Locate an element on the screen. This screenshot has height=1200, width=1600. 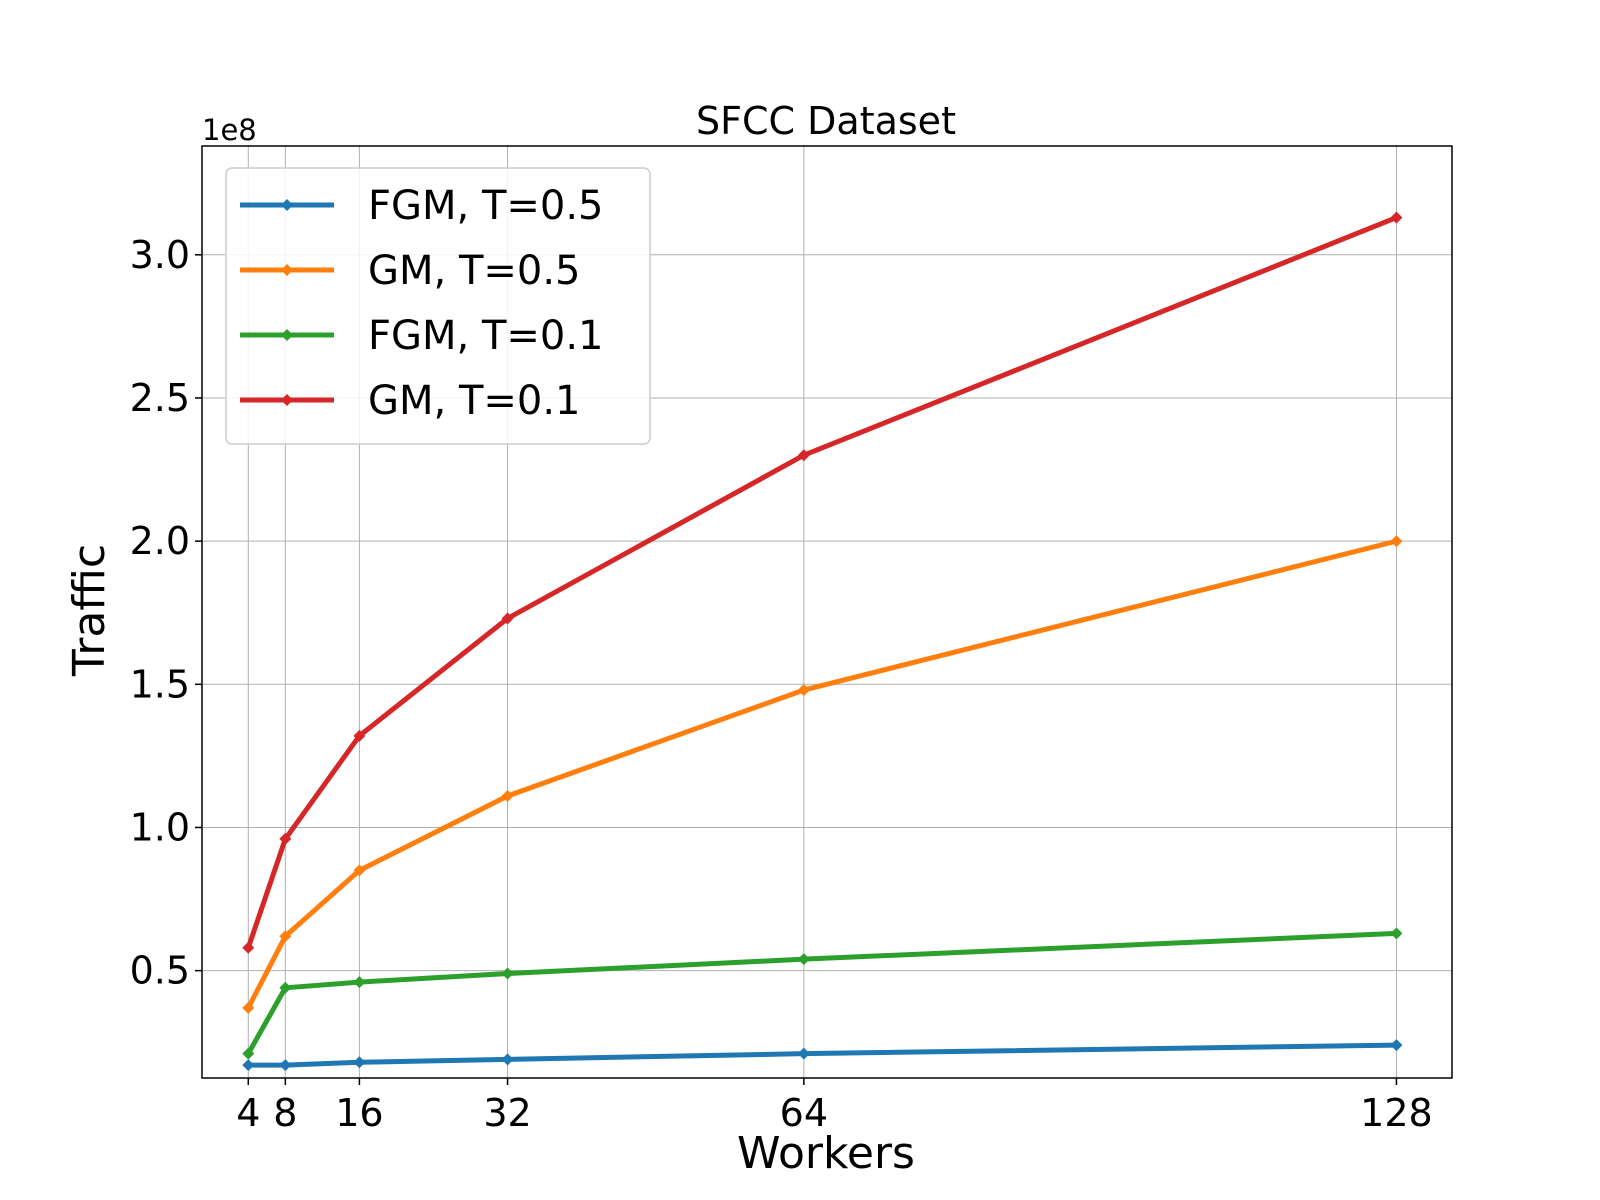
x-tick-label: 4 is located at coordinates (248, 1113).